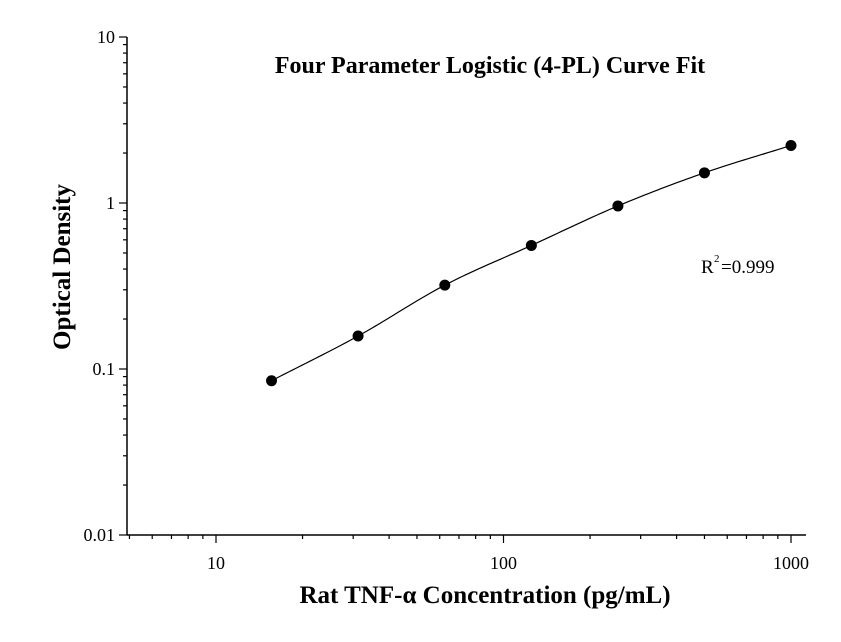 The image size is (841, 642). Describe the element at coordinates (503, 563) in the screenshot. I see `x-tick-label: 100` at that location.